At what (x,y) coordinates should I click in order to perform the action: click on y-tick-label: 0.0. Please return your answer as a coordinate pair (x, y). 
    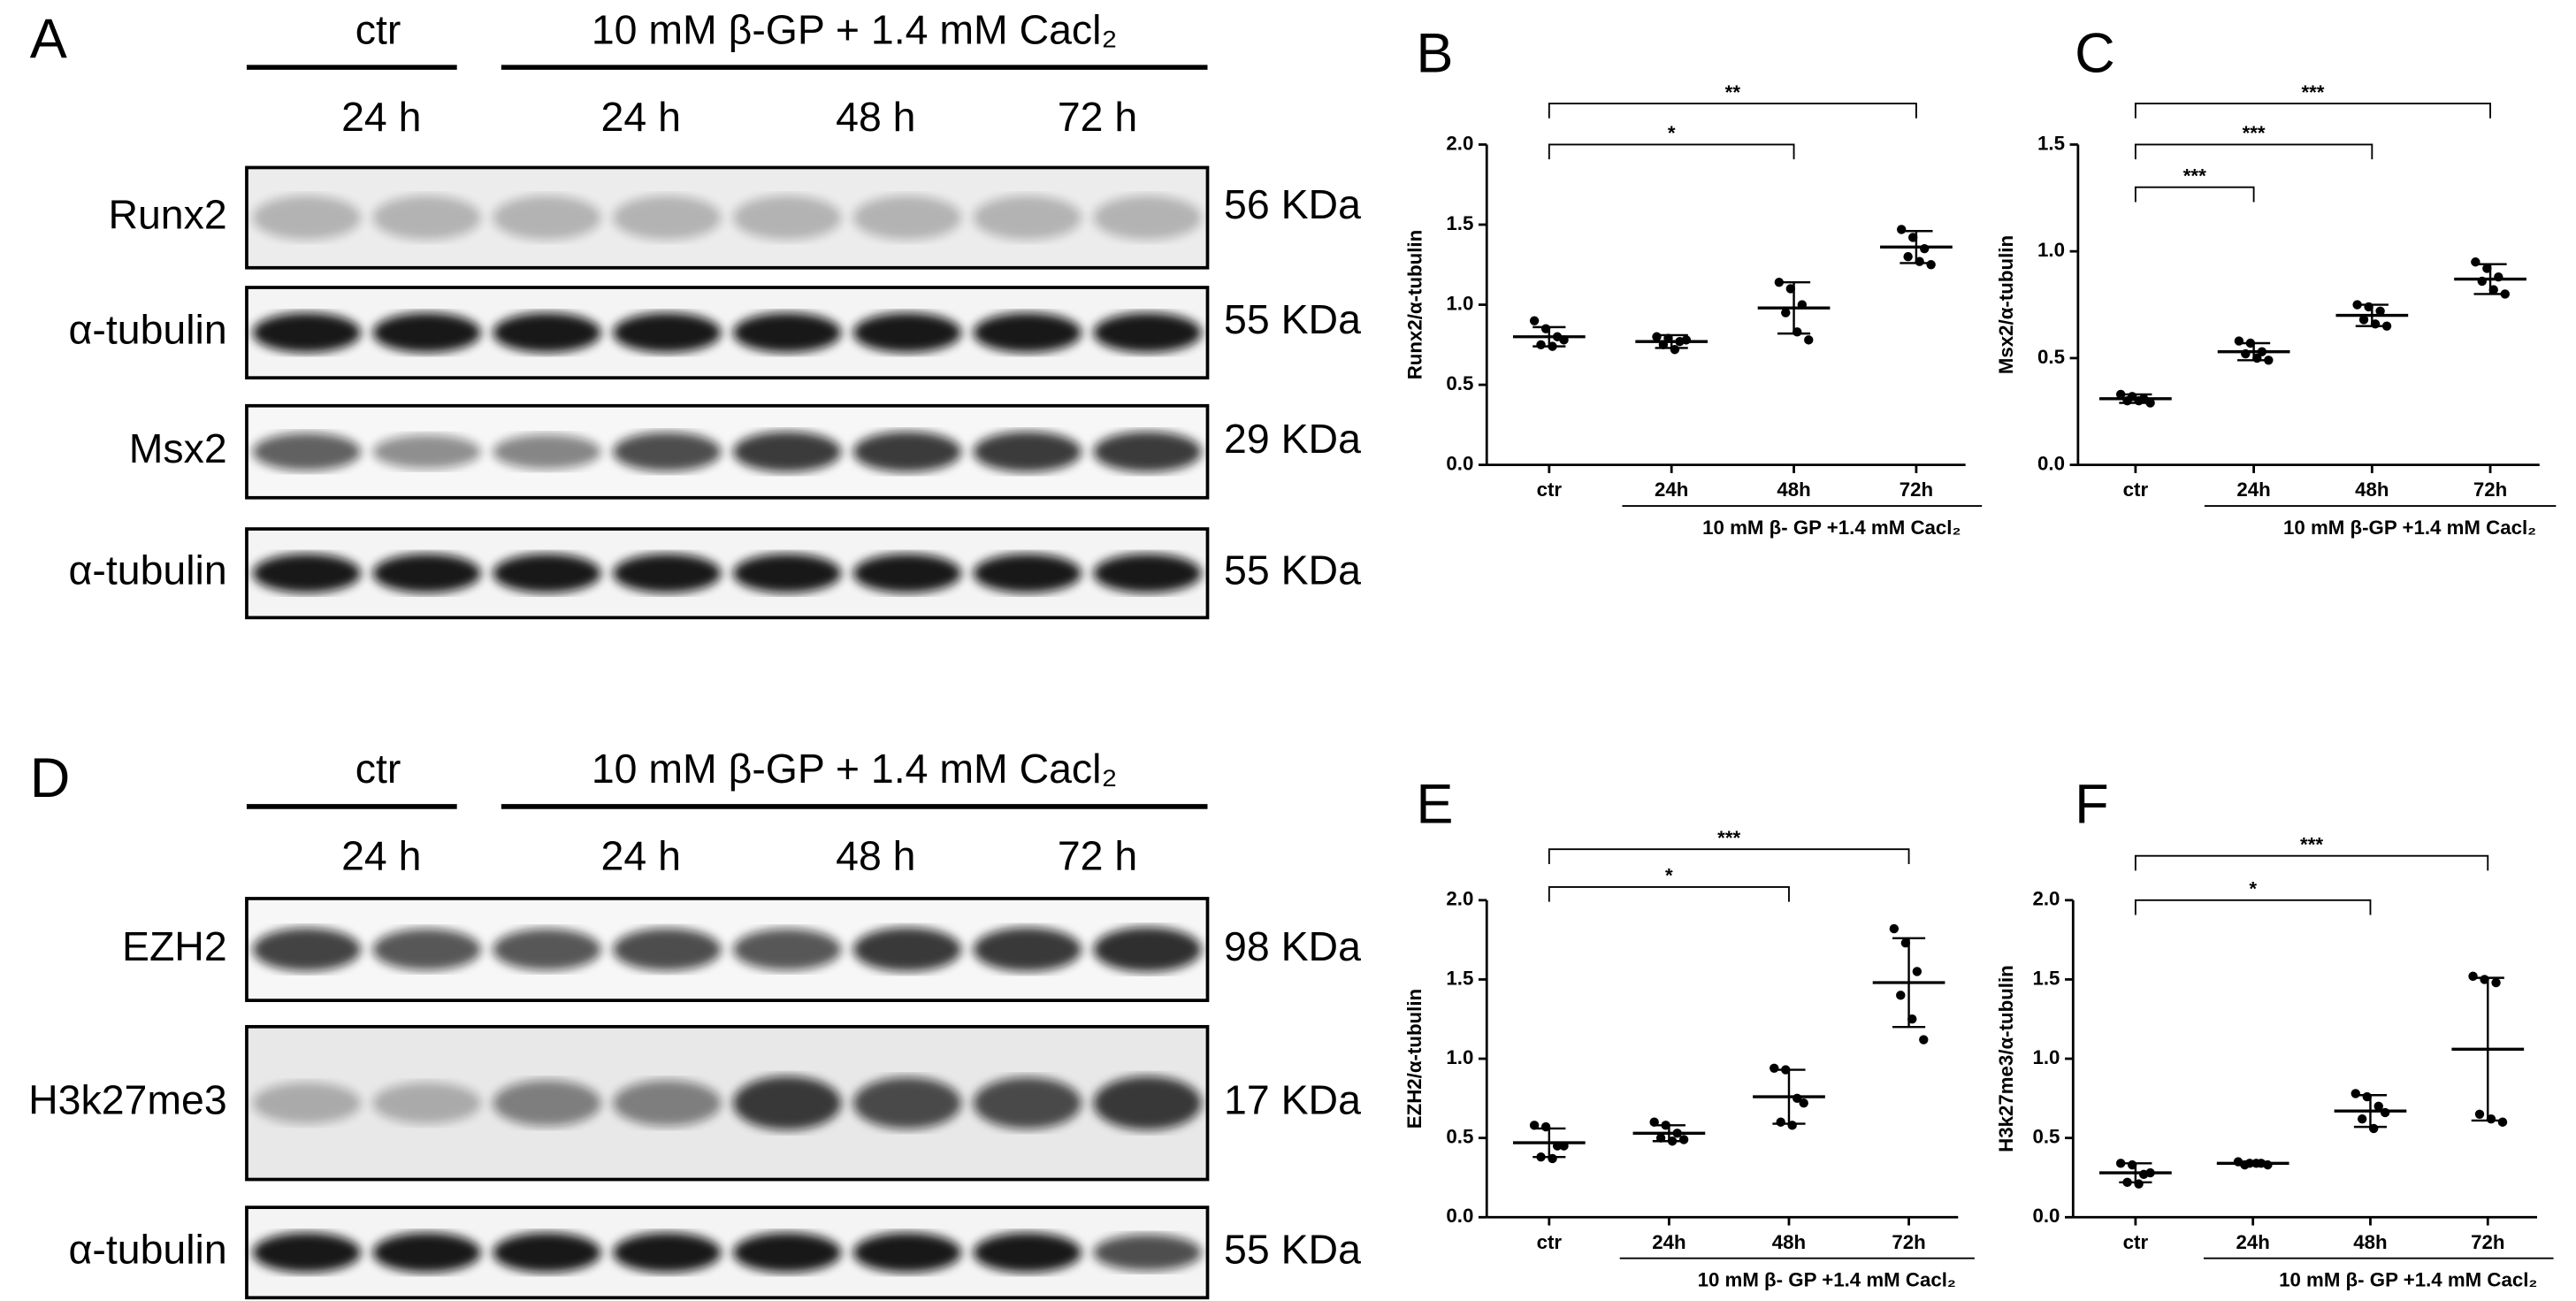
    Looking at the image, I should click on (1459, 1216).